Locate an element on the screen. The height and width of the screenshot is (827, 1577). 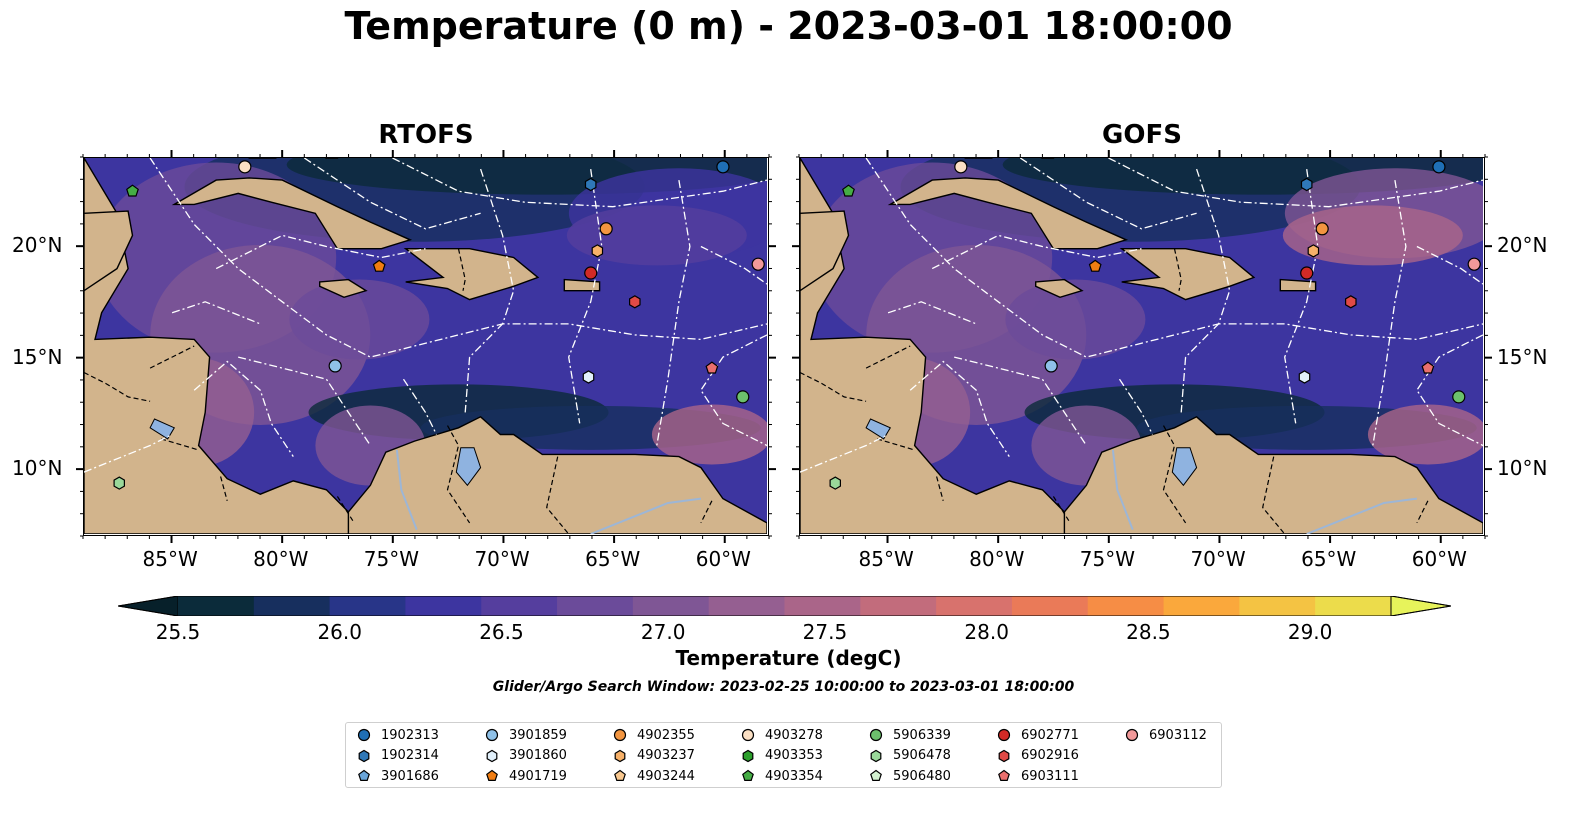
colorbar is located at coordinates (784, 606).